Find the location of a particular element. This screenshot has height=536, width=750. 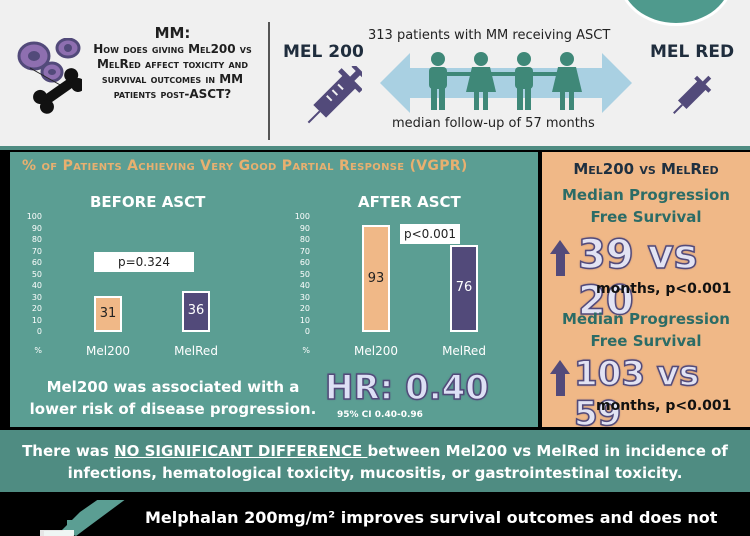

question-heading: MM: is located at coordinates (172, 33).